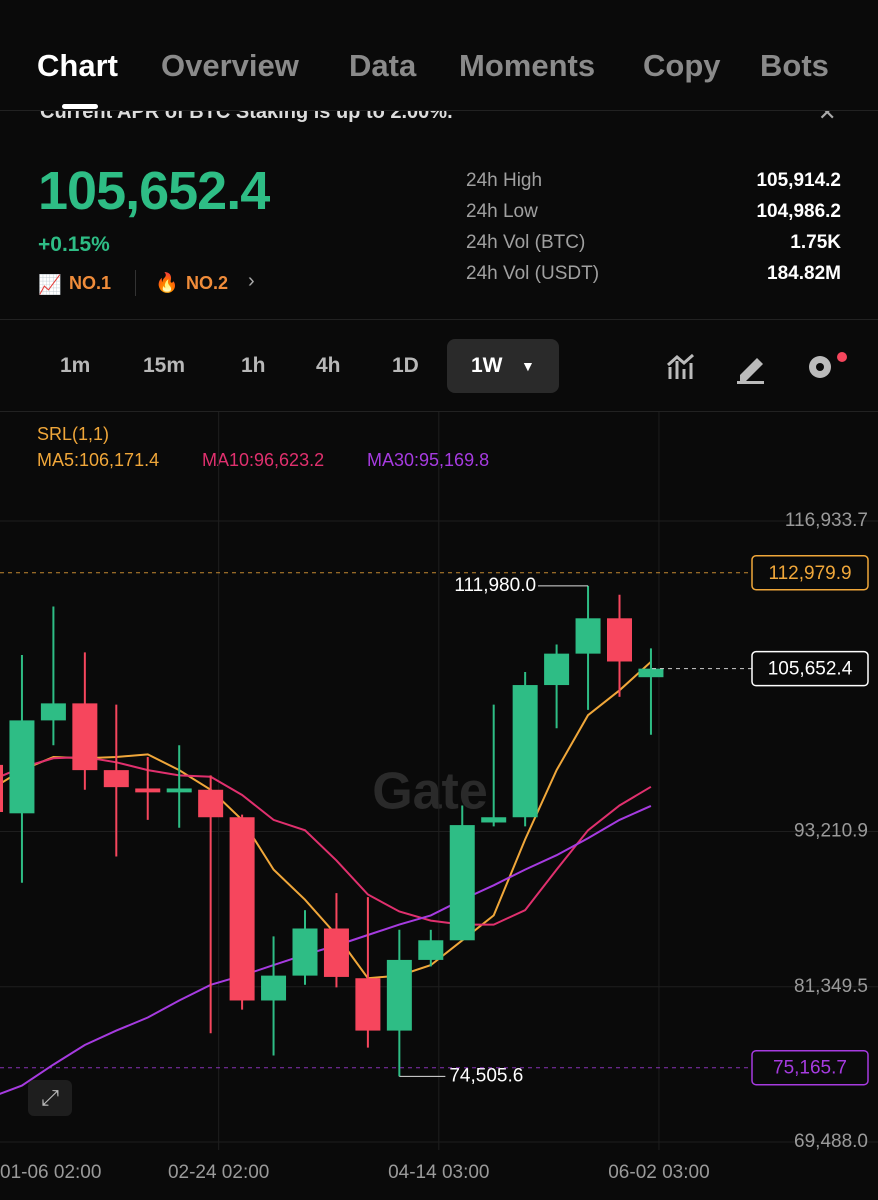 The width and height of the screenshot is (878, 1200). Describe the element at coordinates (263, 460) in the screenshot. I see `ma-label: MA10:96,623.2` at that location.